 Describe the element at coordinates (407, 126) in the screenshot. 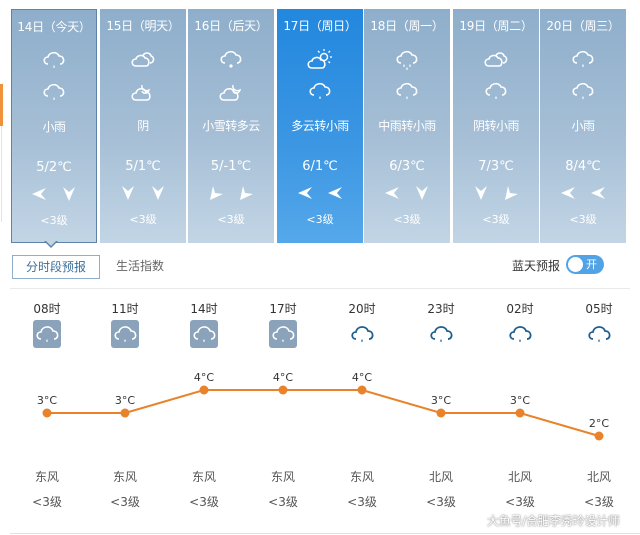

I see `day-card-4: 18日（周一） 中雨转小雨 6/3℃ <3级` at that location.